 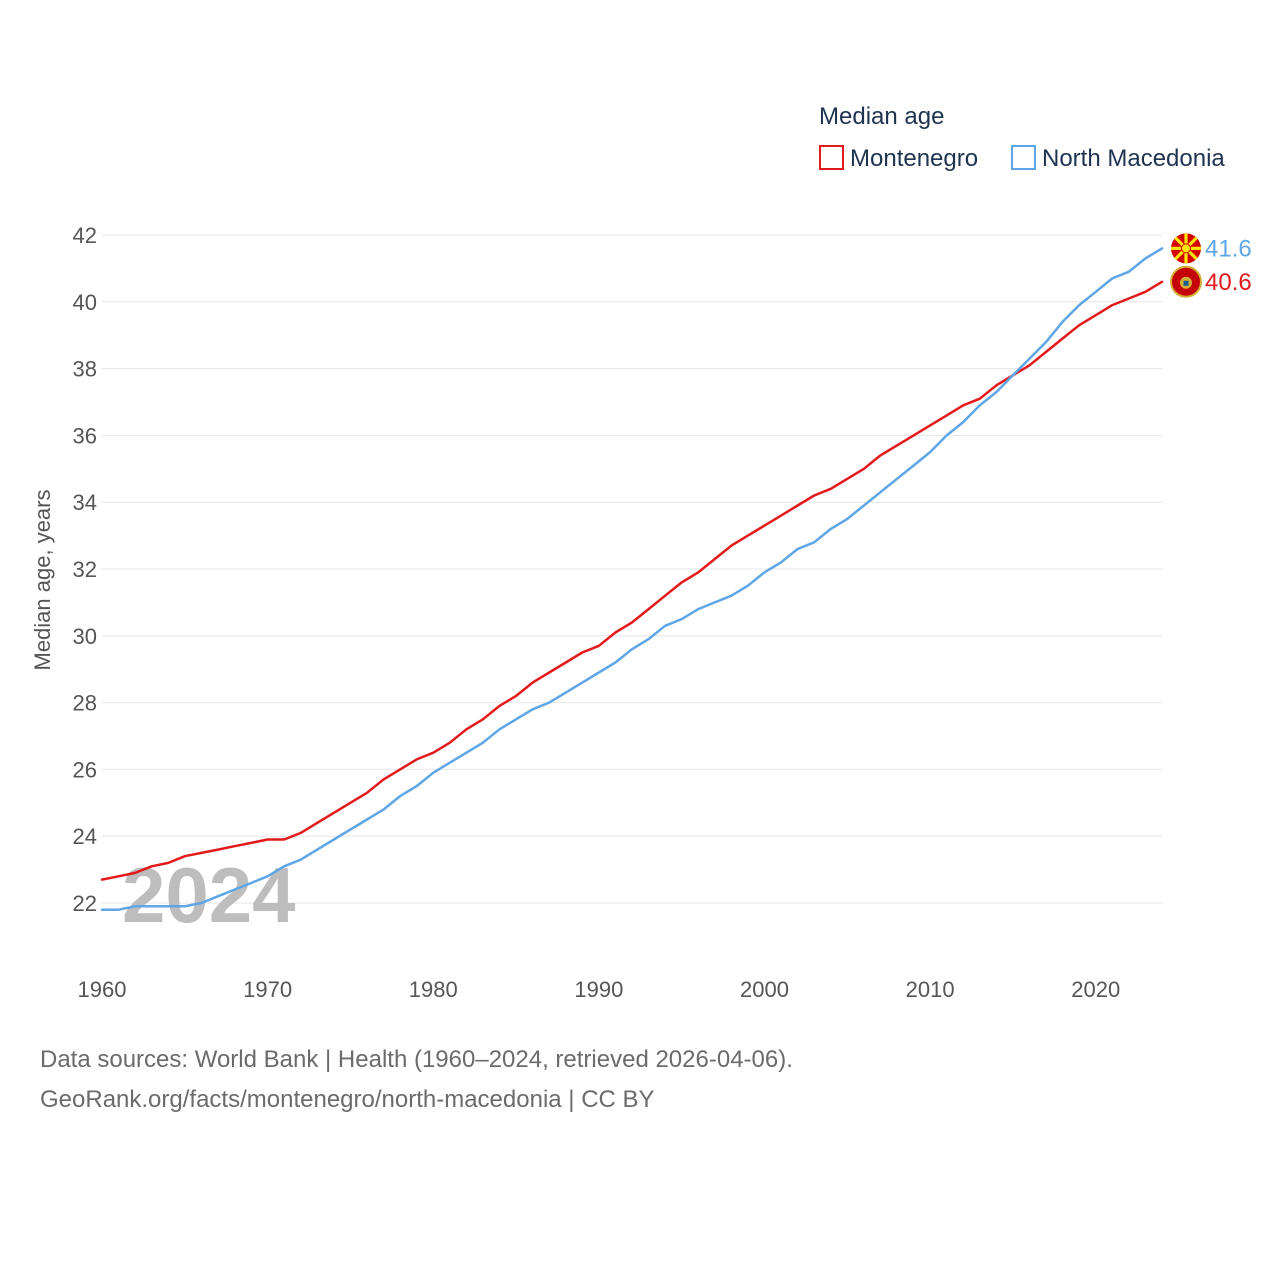 What do you see at coordinates (1023, 157) in the screenshot?
I see `legend-swatch-north-macedonia` at bounding box center [1023, 157].